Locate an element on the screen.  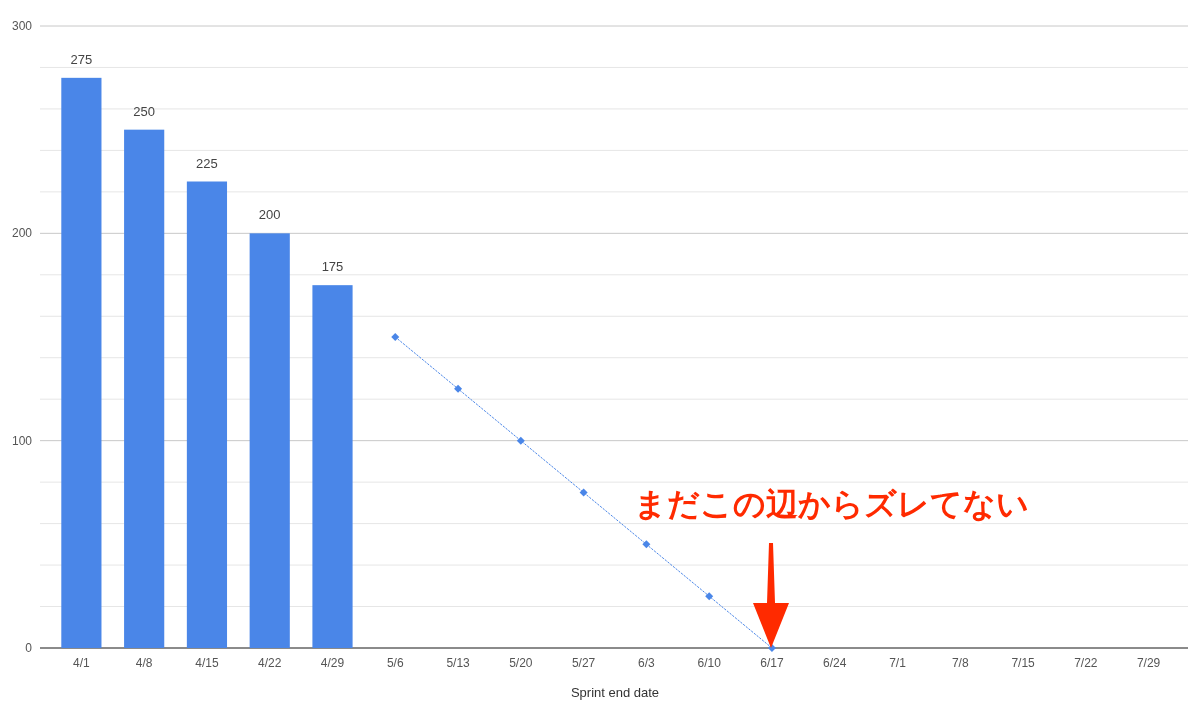
annotation: まだこの辺からズレてない is located at coordinates (831, 504).